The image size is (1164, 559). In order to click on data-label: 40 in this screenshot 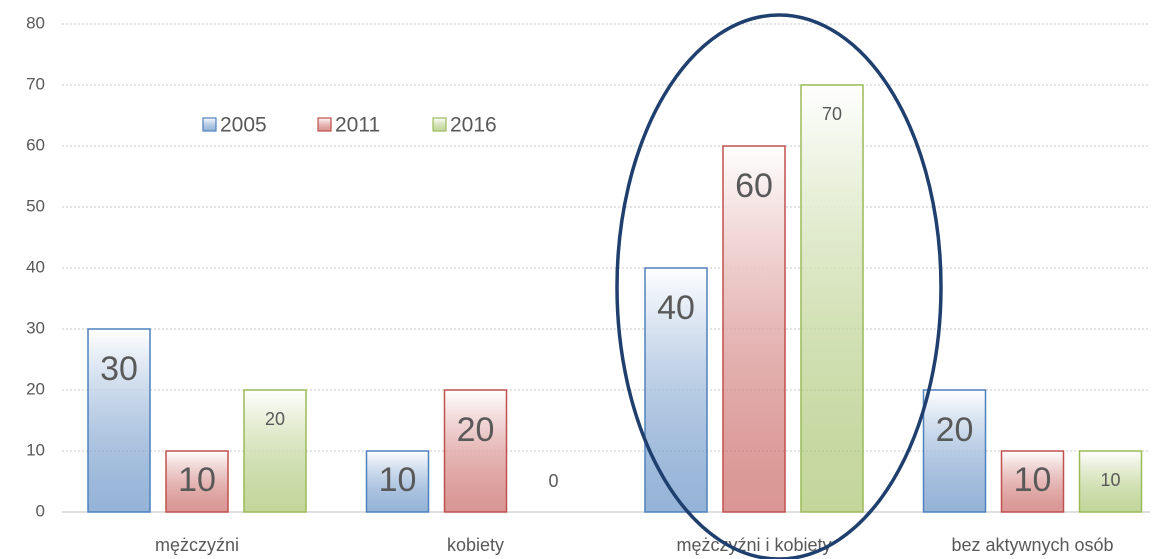, I will do `click(676, 308)`.